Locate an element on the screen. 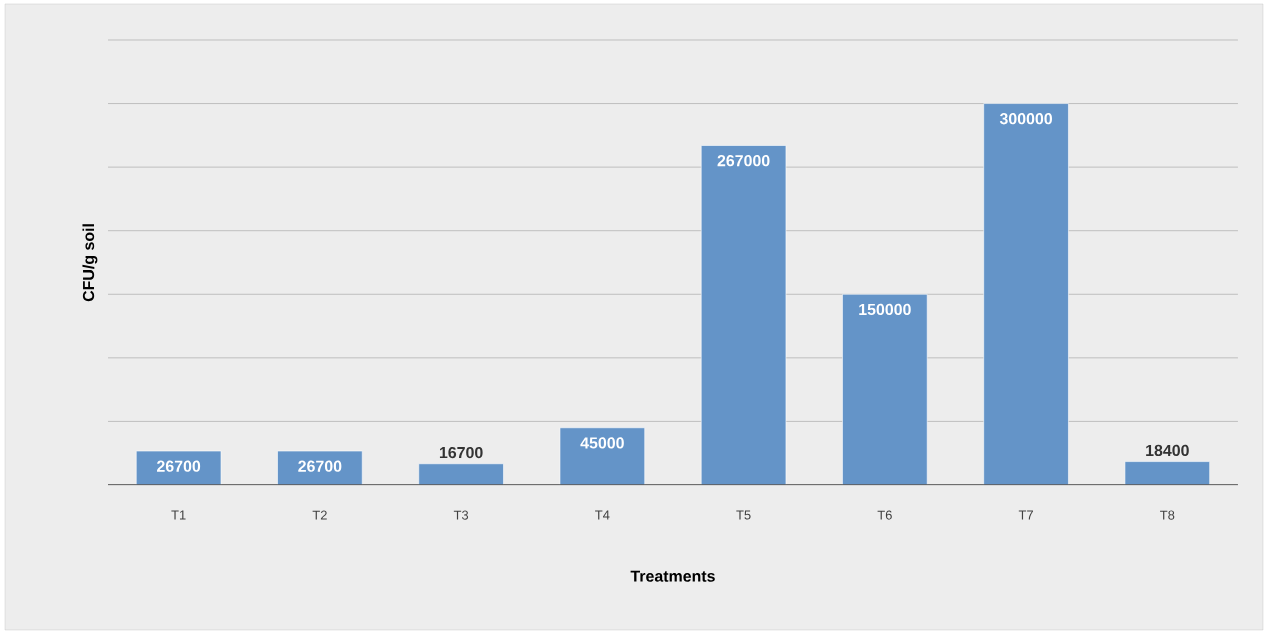 The height and width of the screenshot is (634, 1268). x-tick-label: T4 is located at coordinates (602, 515).